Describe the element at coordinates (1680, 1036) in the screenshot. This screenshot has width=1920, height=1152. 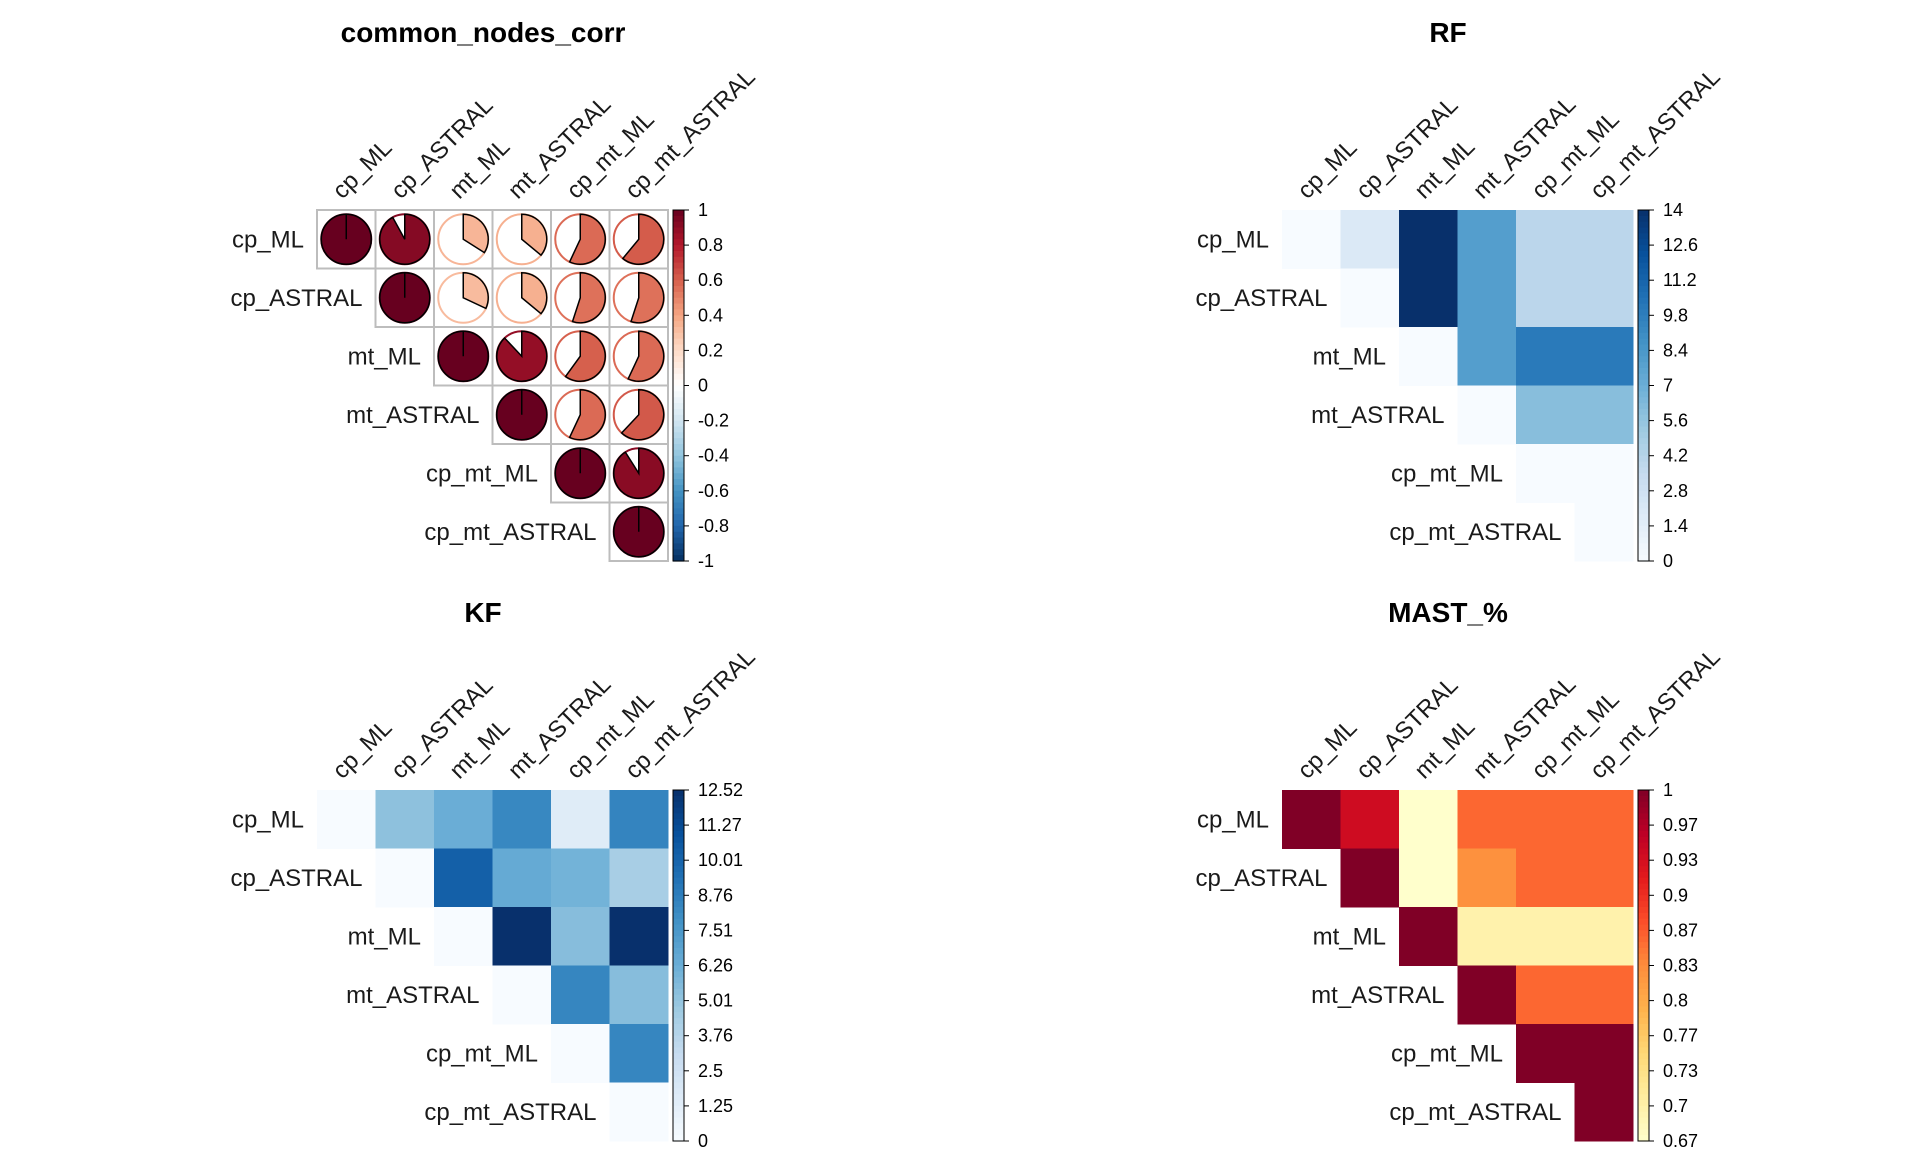
I see `colorbar-tick-label: 0.77` at that location.